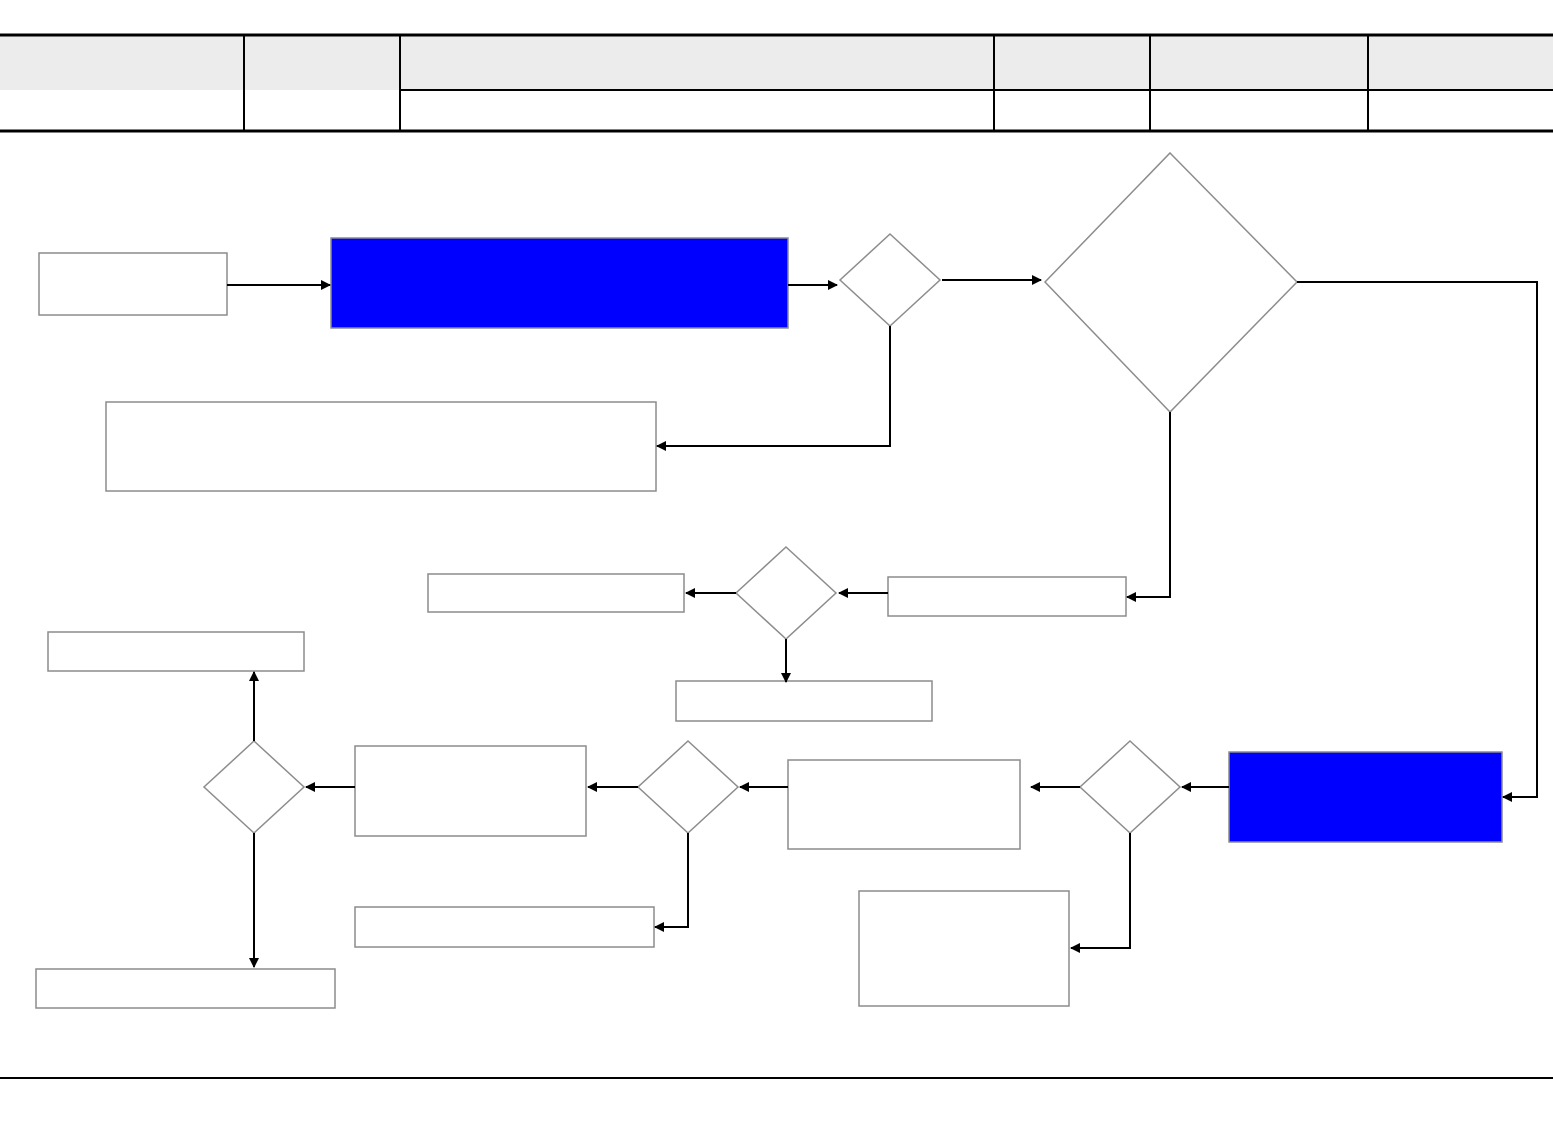  Describe the element at coordinates (776, 63) in the screenshot. I see `header-row` at that location.